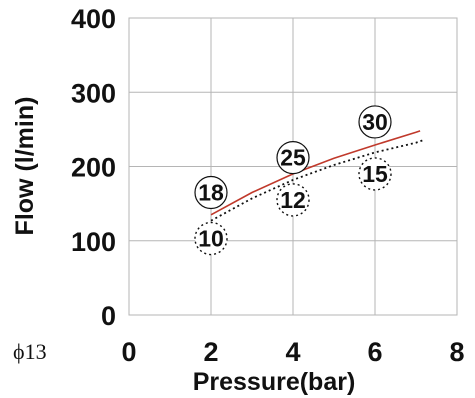 This screenshot has height=398, width=475. I want to click on point-label: 18, so click(211, 192).